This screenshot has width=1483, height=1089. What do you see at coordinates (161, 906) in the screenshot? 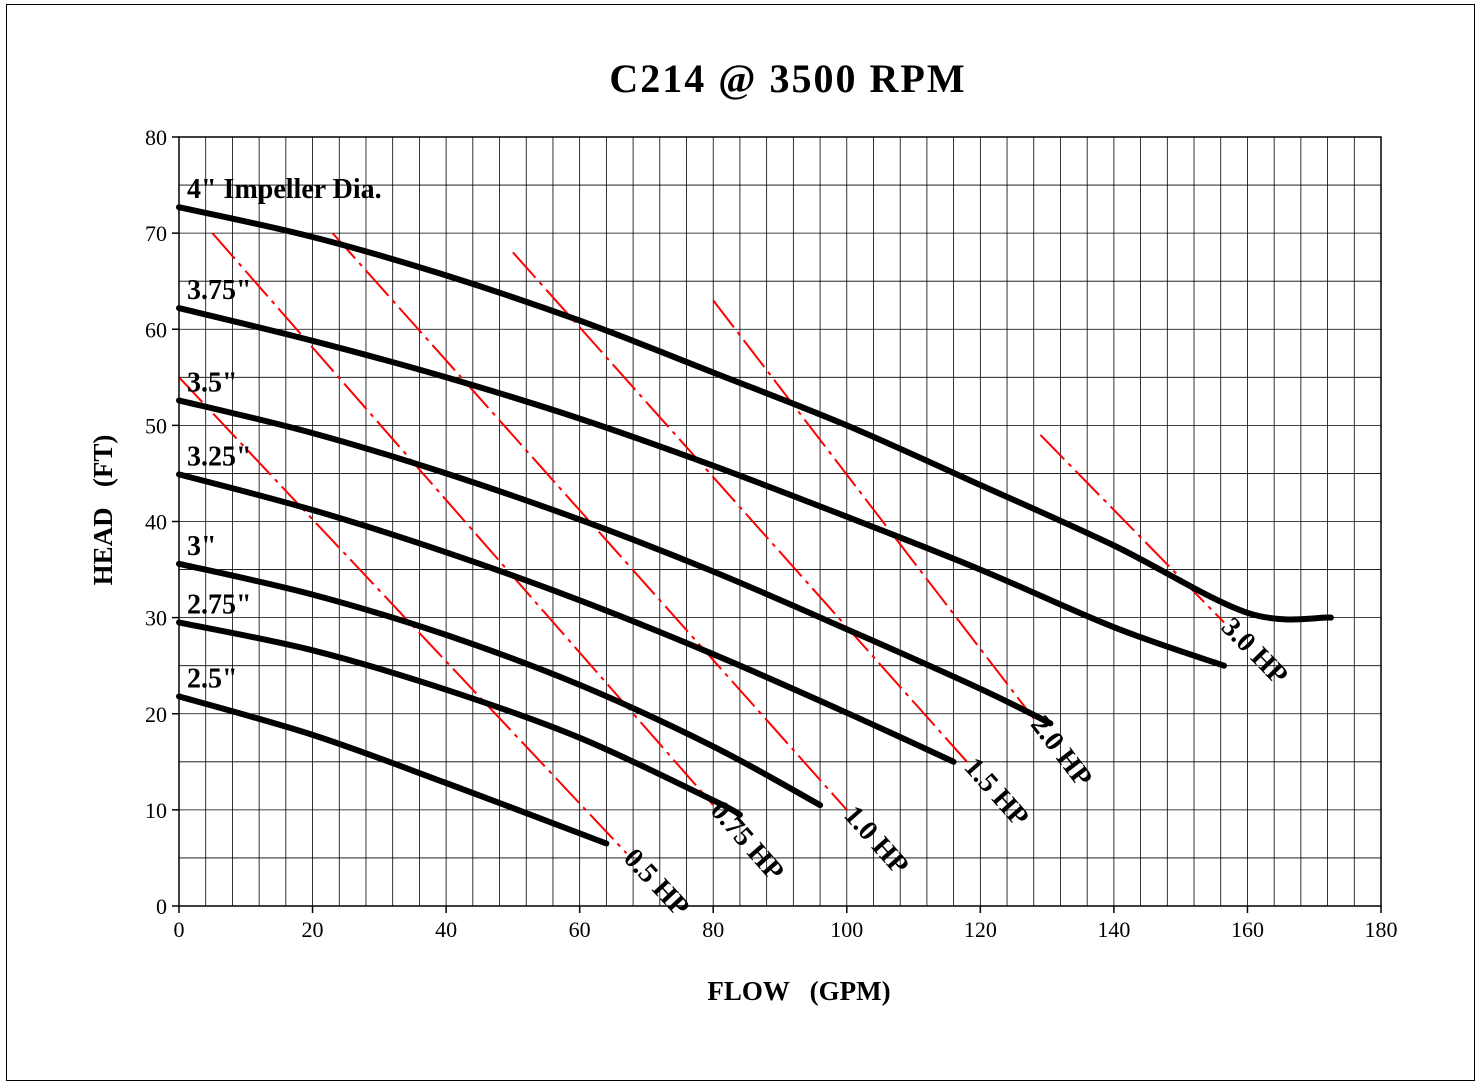
I see `y-tick-label: 0` at bounding box center [161, 906].